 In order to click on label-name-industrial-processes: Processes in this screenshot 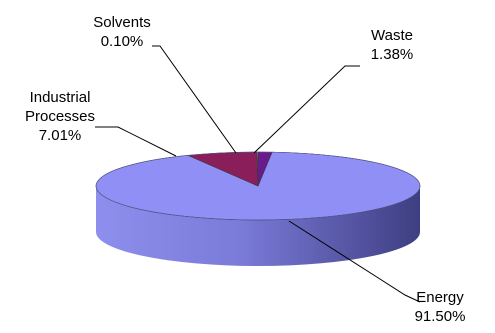, I will do `click(60, 116)`.